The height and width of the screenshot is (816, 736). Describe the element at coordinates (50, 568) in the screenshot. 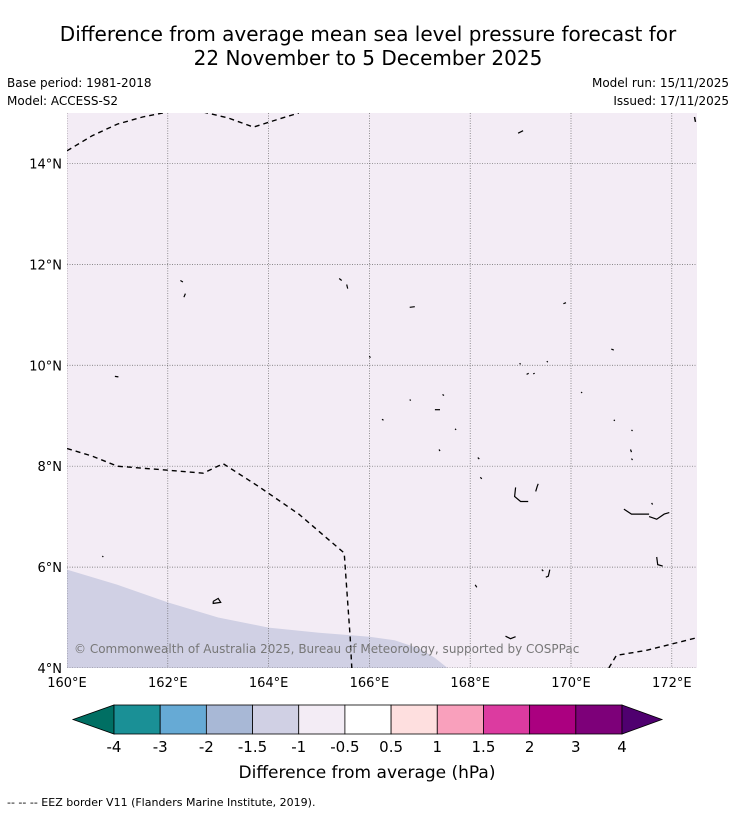

I see `lat-tick-label: 6°N` at that location.